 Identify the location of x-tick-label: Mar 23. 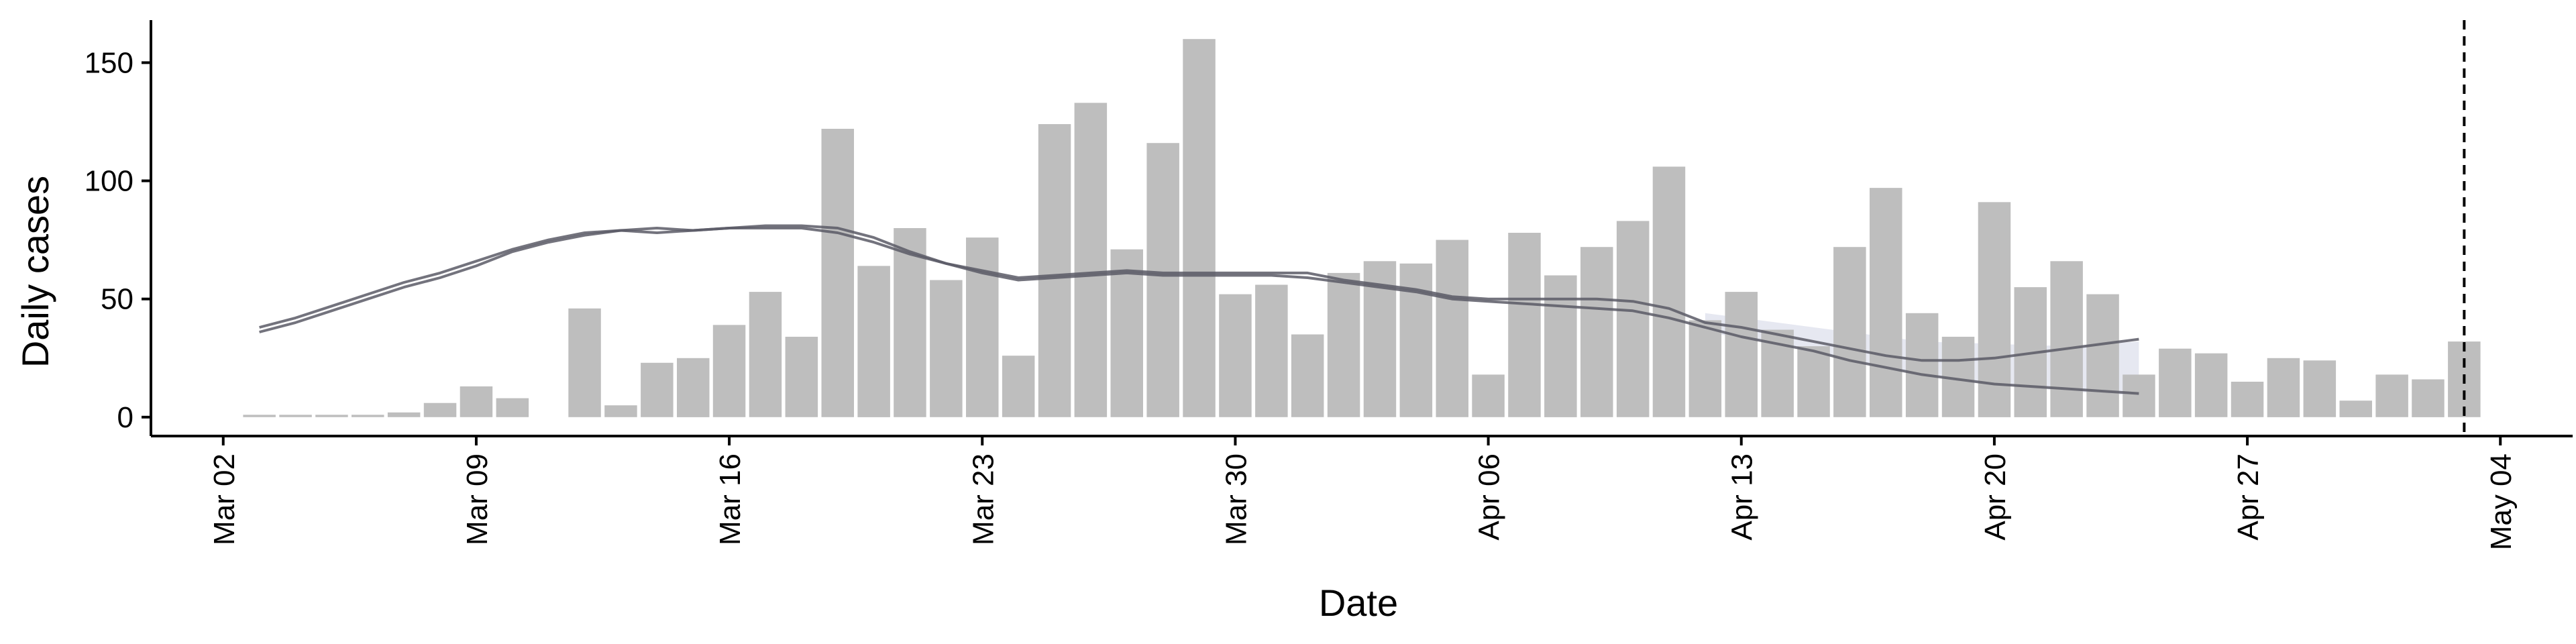
(983, 499).